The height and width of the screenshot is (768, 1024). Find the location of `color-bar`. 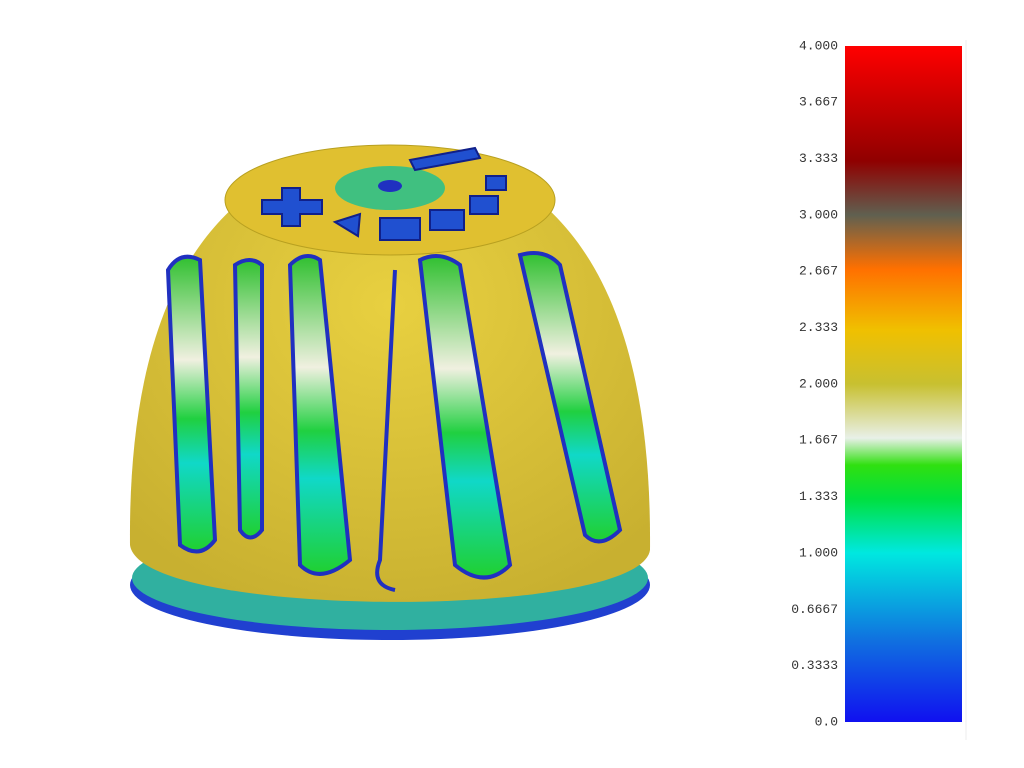

color-bar is located at coordinates (903, 384).